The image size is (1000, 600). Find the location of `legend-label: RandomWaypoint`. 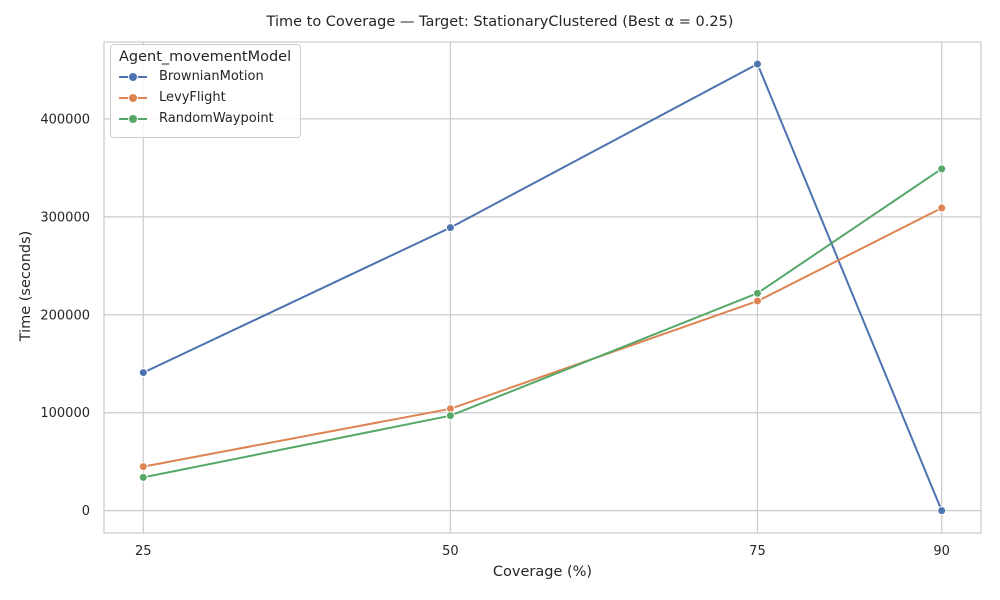

legend-label: RandomWaypoint is located at coordinates (216, 118).